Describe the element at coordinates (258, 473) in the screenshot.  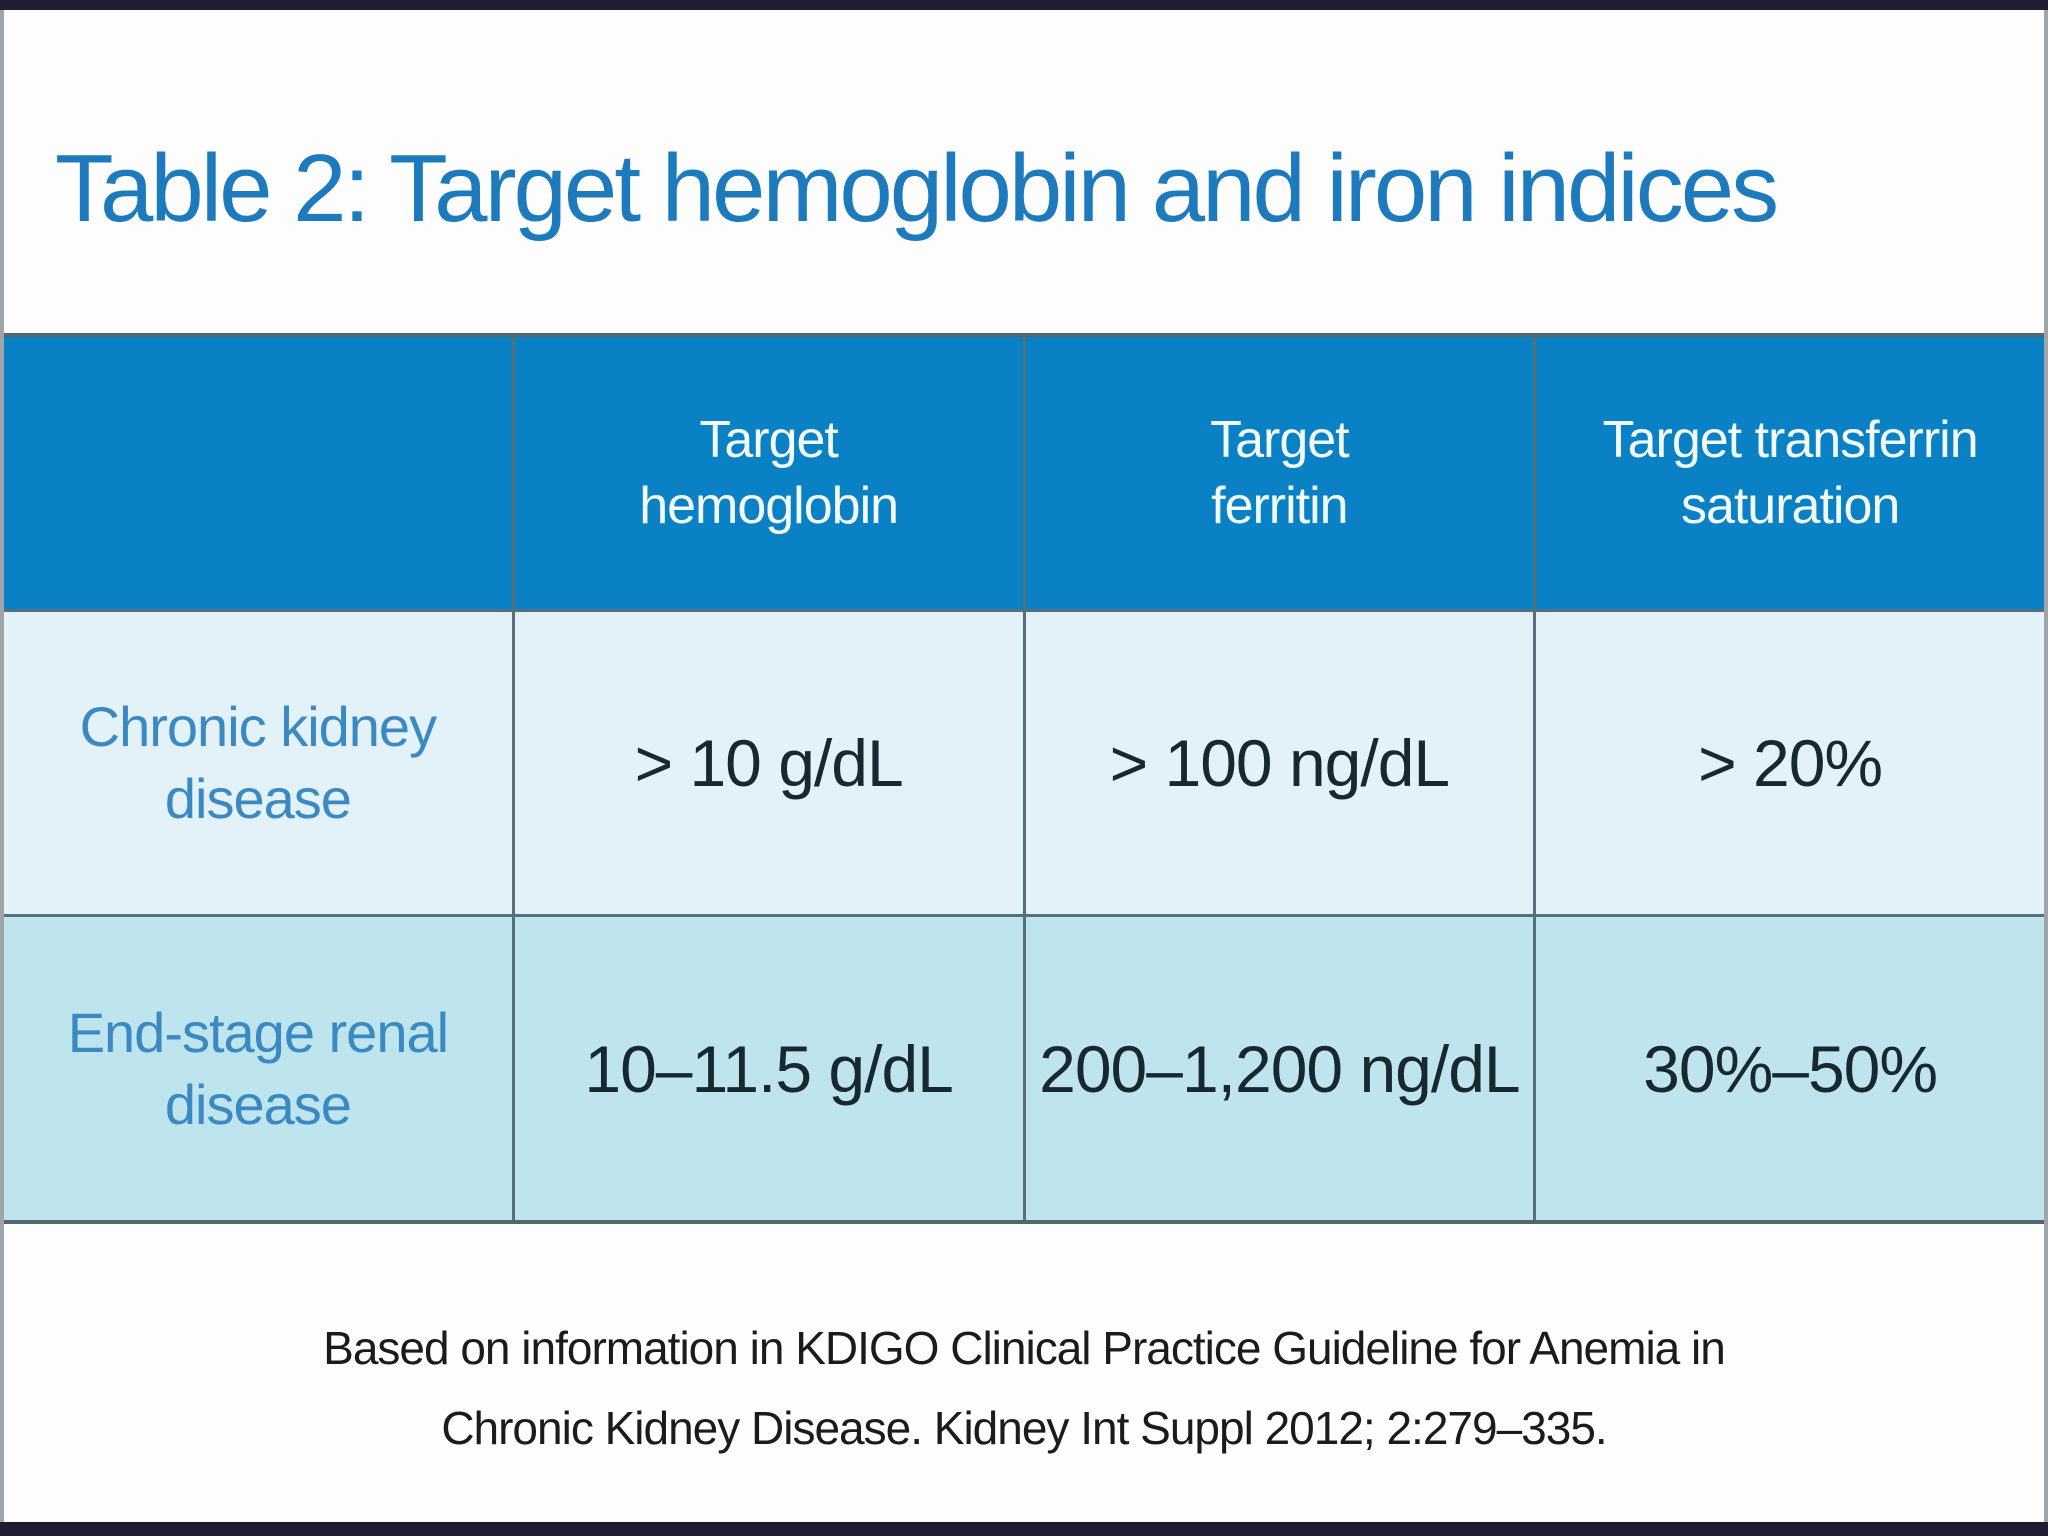
I see `header-cell-empty` at that location.